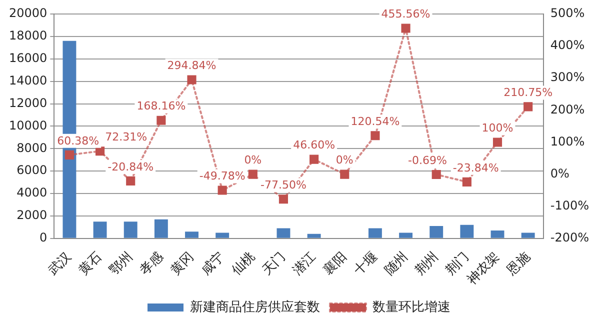 The width and height of the screenshot is (600, 324). Describe the element at coordinates (161, 106) in the screenshot. I see `data-label: 168.16%` at that location.